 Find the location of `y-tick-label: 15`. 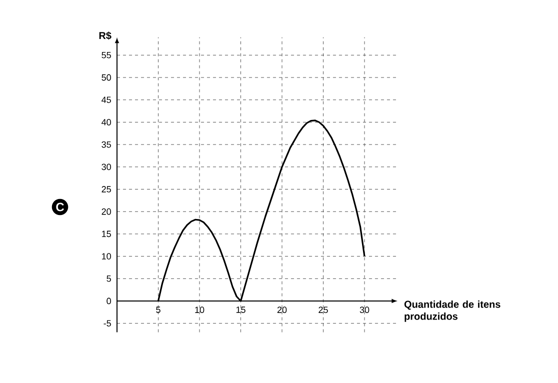

y-tick-label: 15 is located at coordinates (106, 234).